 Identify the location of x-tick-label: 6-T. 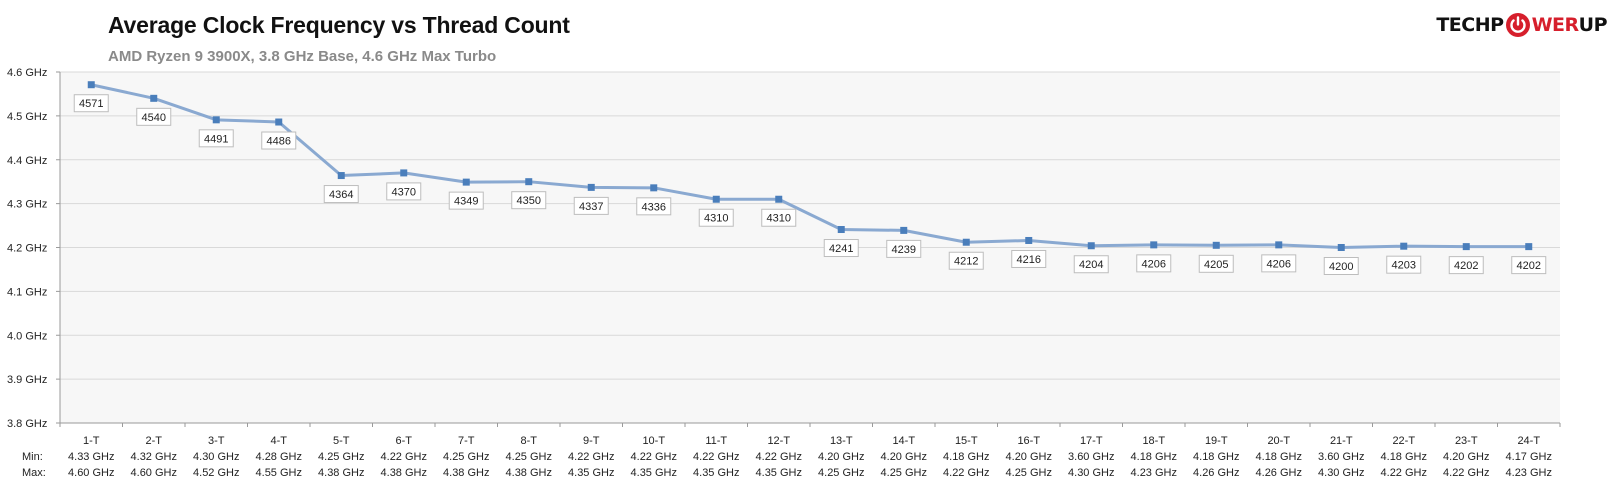
(404, 441).